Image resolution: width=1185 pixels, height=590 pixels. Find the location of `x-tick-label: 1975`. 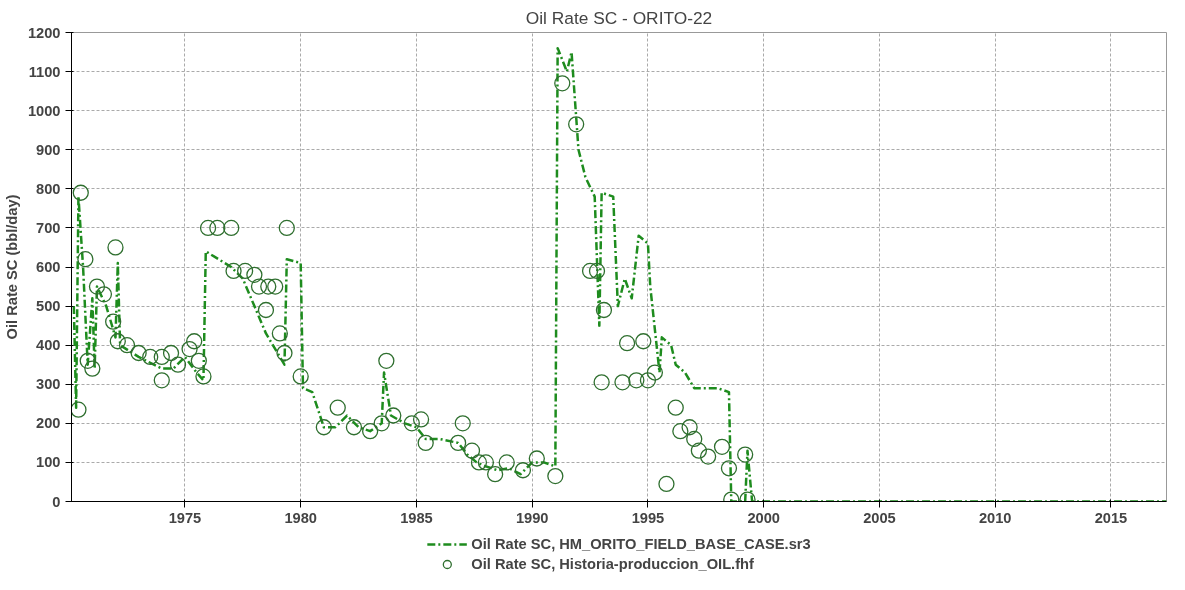

x-tick-label: 1975 is located at coordinates (185, 517).